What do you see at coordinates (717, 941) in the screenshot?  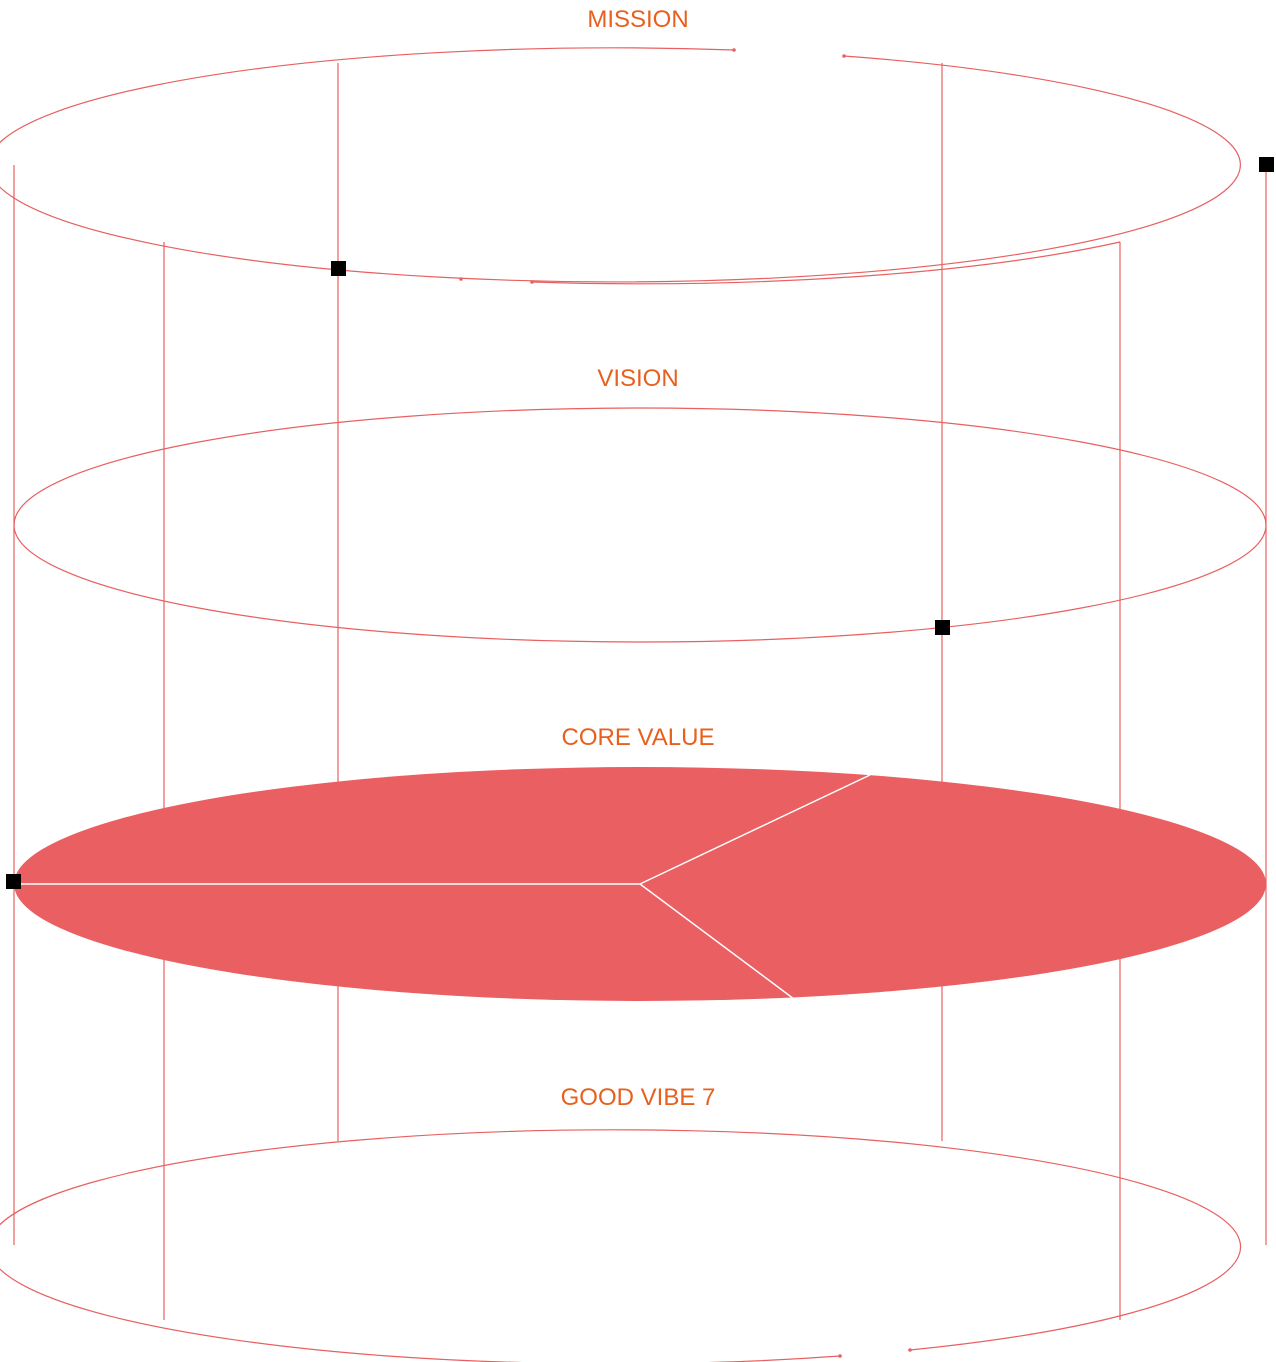 I see `core-value-divider-bottom` at bounding box center [717, 941].